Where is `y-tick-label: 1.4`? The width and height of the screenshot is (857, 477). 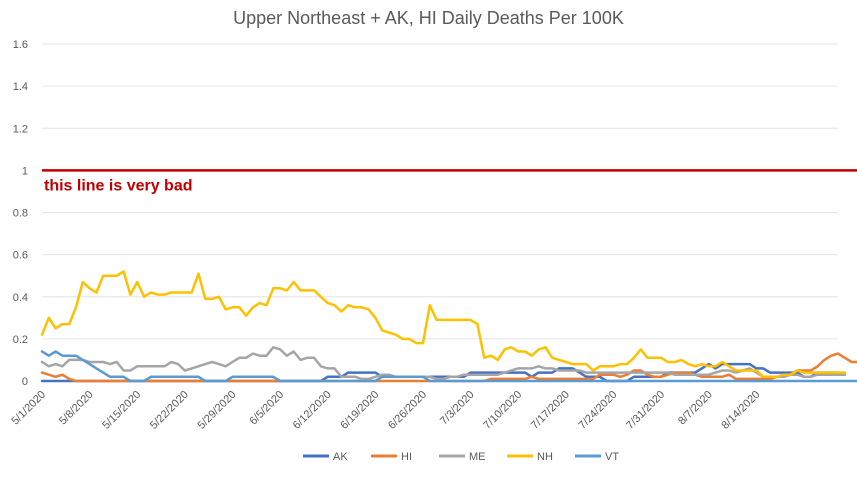 y-tick-label: 1.4 is located at coordinates (20, 87).